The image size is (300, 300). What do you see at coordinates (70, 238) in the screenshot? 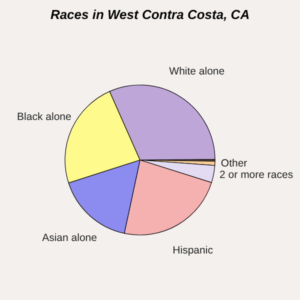
I see `slice-label: Asian alone` at bounding box center [70, 238].